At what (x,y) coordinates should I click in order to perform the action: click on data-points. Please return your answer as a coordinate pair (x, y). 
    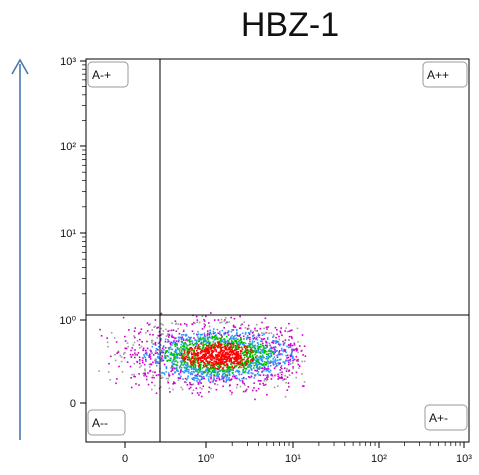
    Looking at the image, I should click on (202, 356).